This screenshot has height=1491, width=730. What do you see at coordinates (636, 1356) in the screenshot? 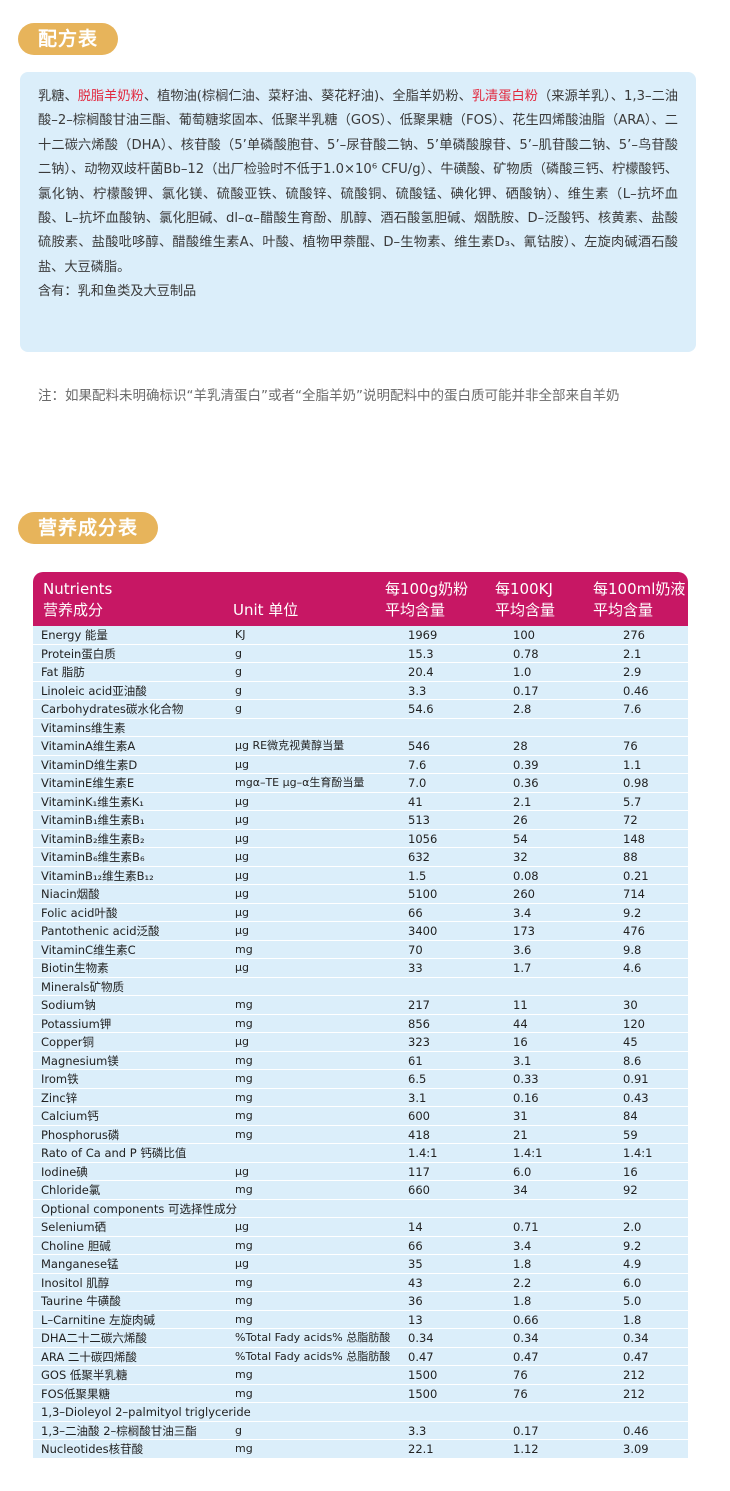
I see `value-per-100ml: 0.47` at bounding box center [636, 1356].